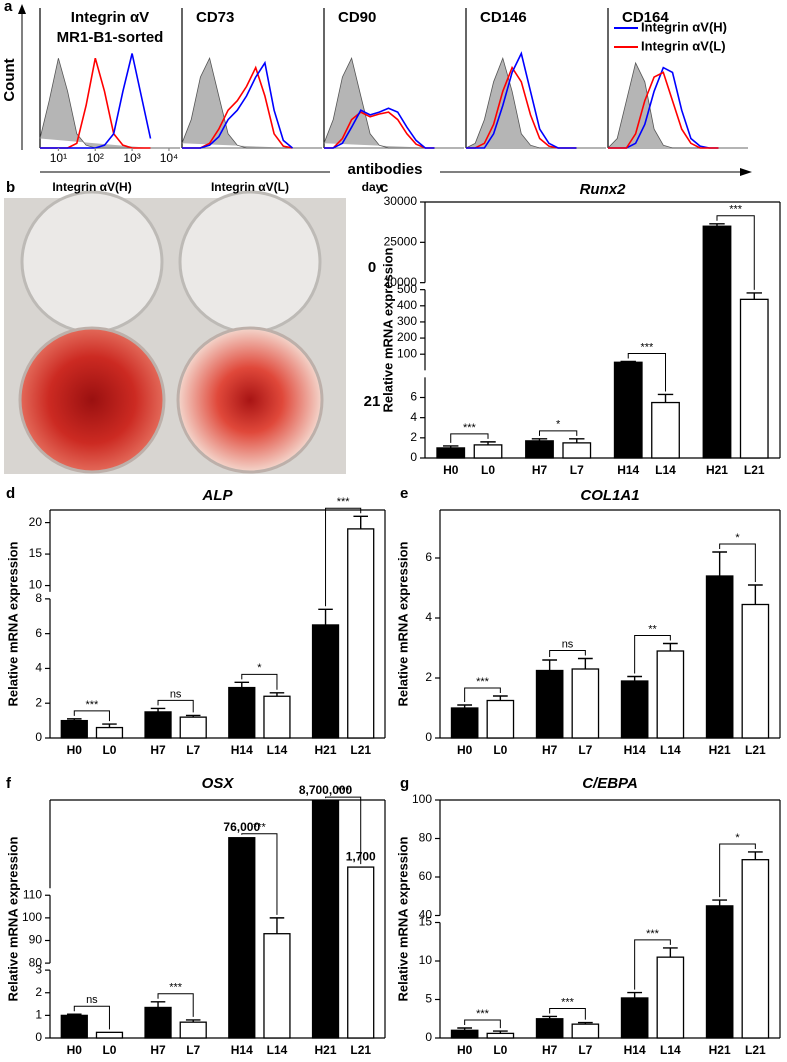 This screenshot has width=787, height=1062. I want to click on panel-letter: c, so click(384, 187).